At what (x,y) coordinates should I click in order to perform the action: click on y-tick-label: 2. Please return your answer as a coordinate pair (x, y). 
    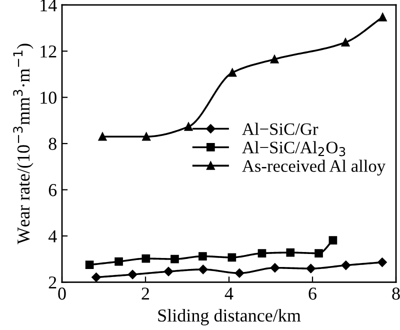
    Looking at the image, I should click on (52, 282).